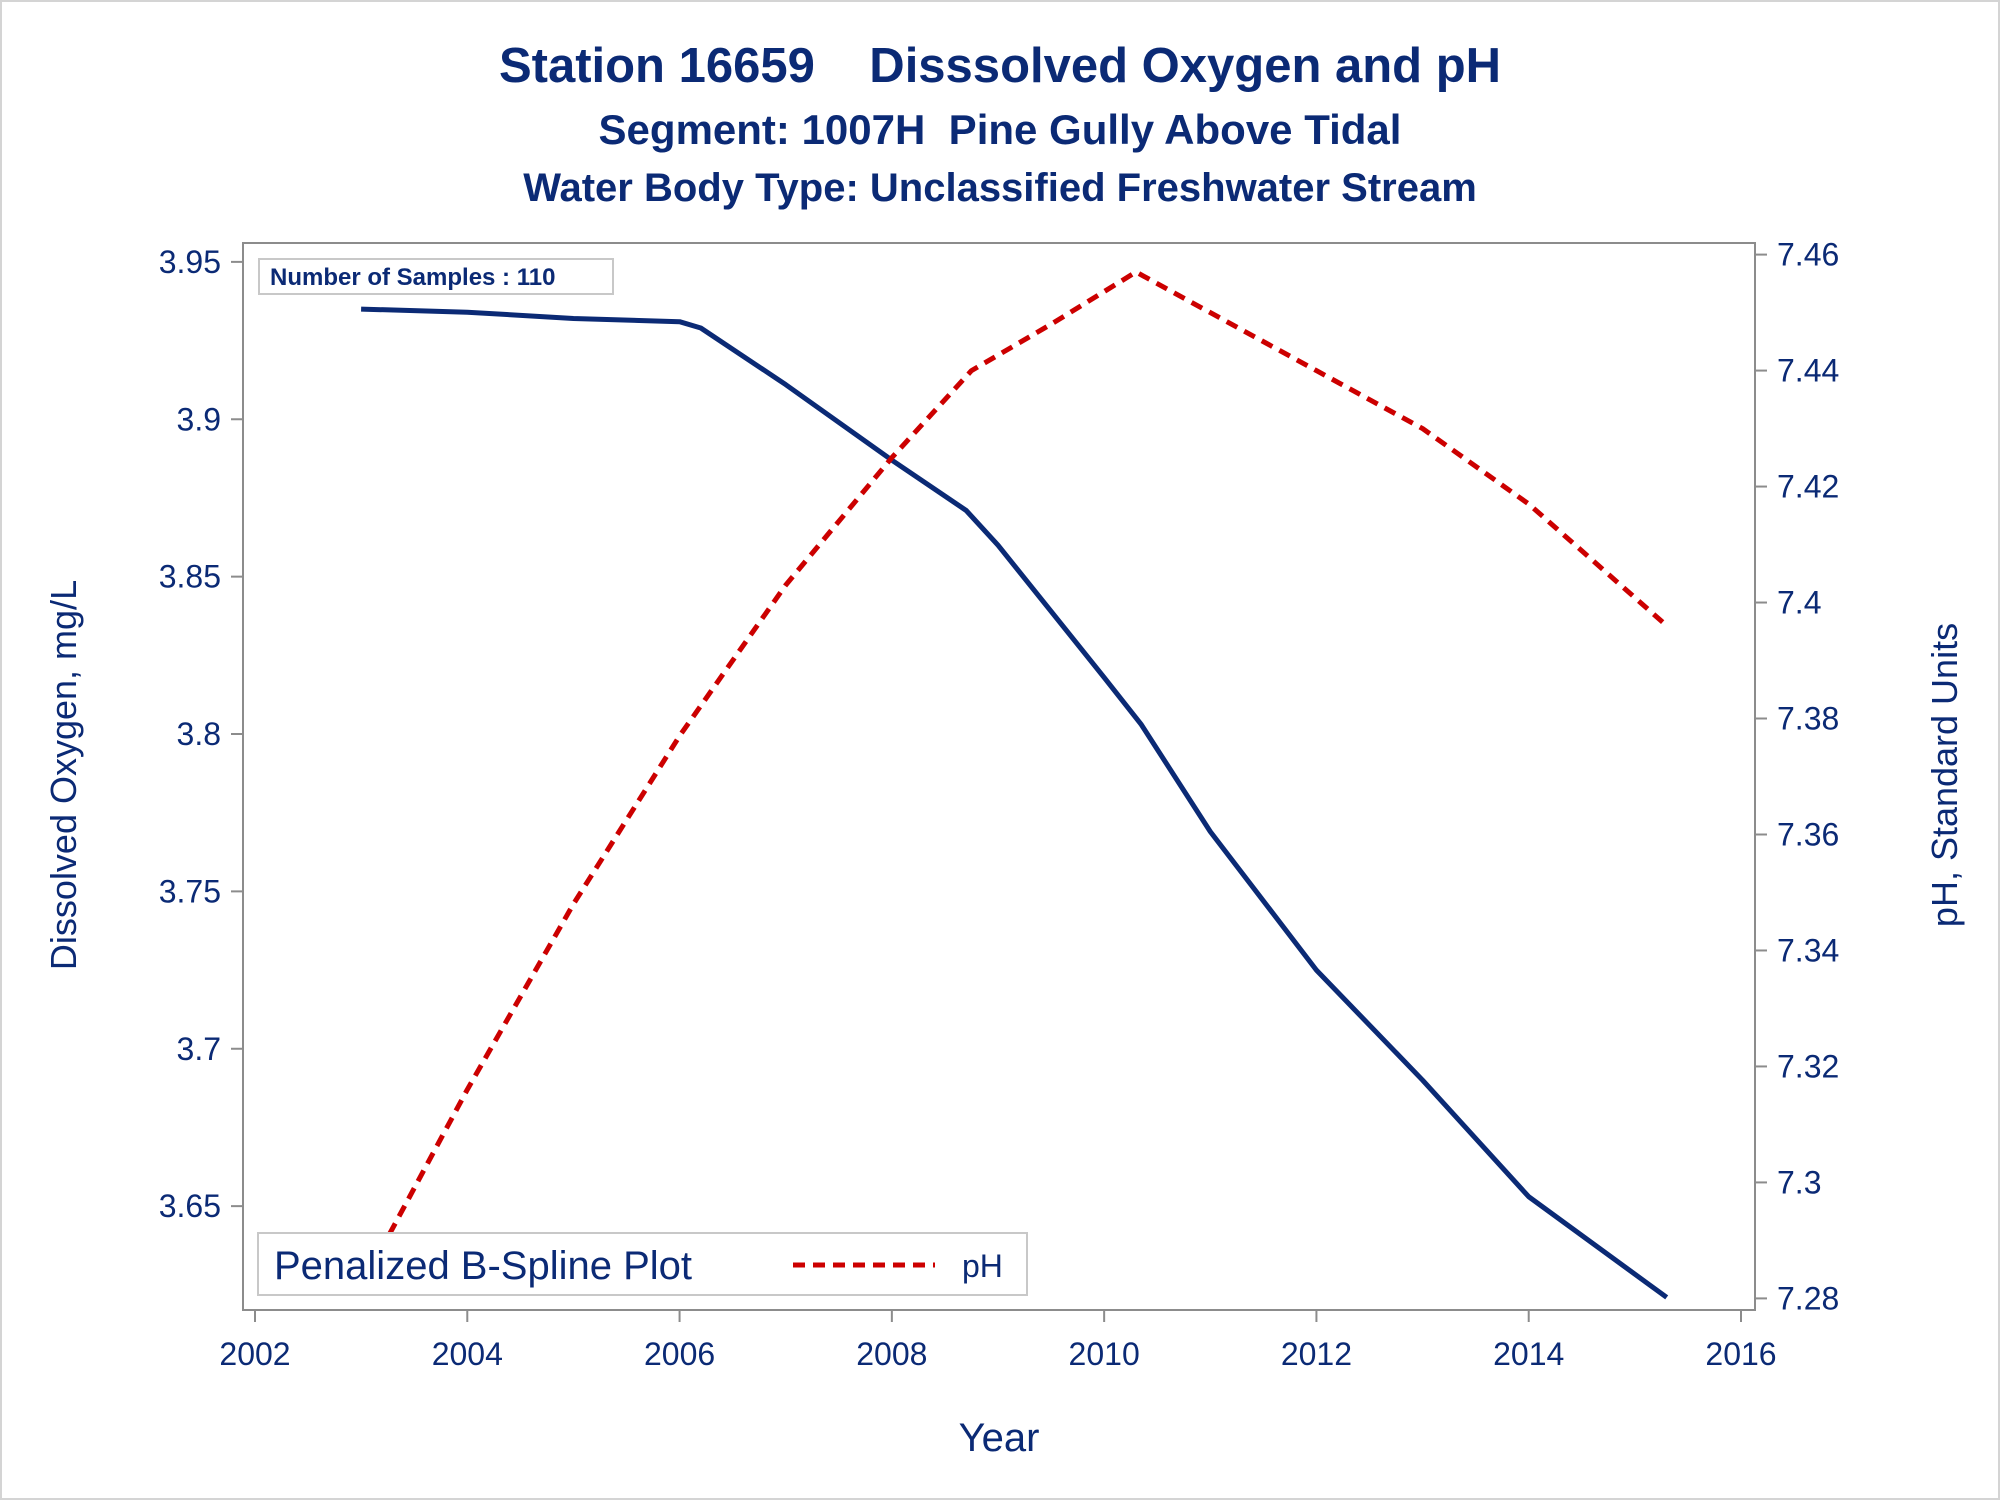  Describe the element at coordinates (1799, 603) in the screenshot. I see `y-right-tick-label: 7.4` at that location.